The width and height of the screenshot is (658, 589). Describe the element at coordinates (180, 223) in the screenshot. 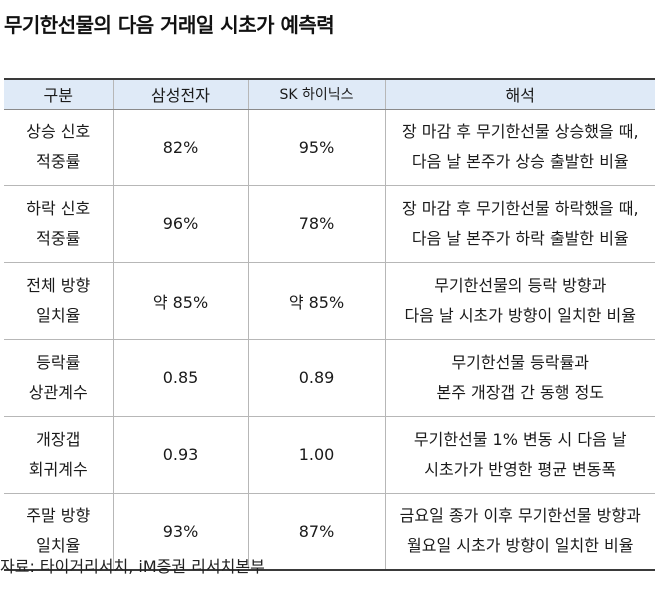

I see `samsung-value: 96%` at that location.